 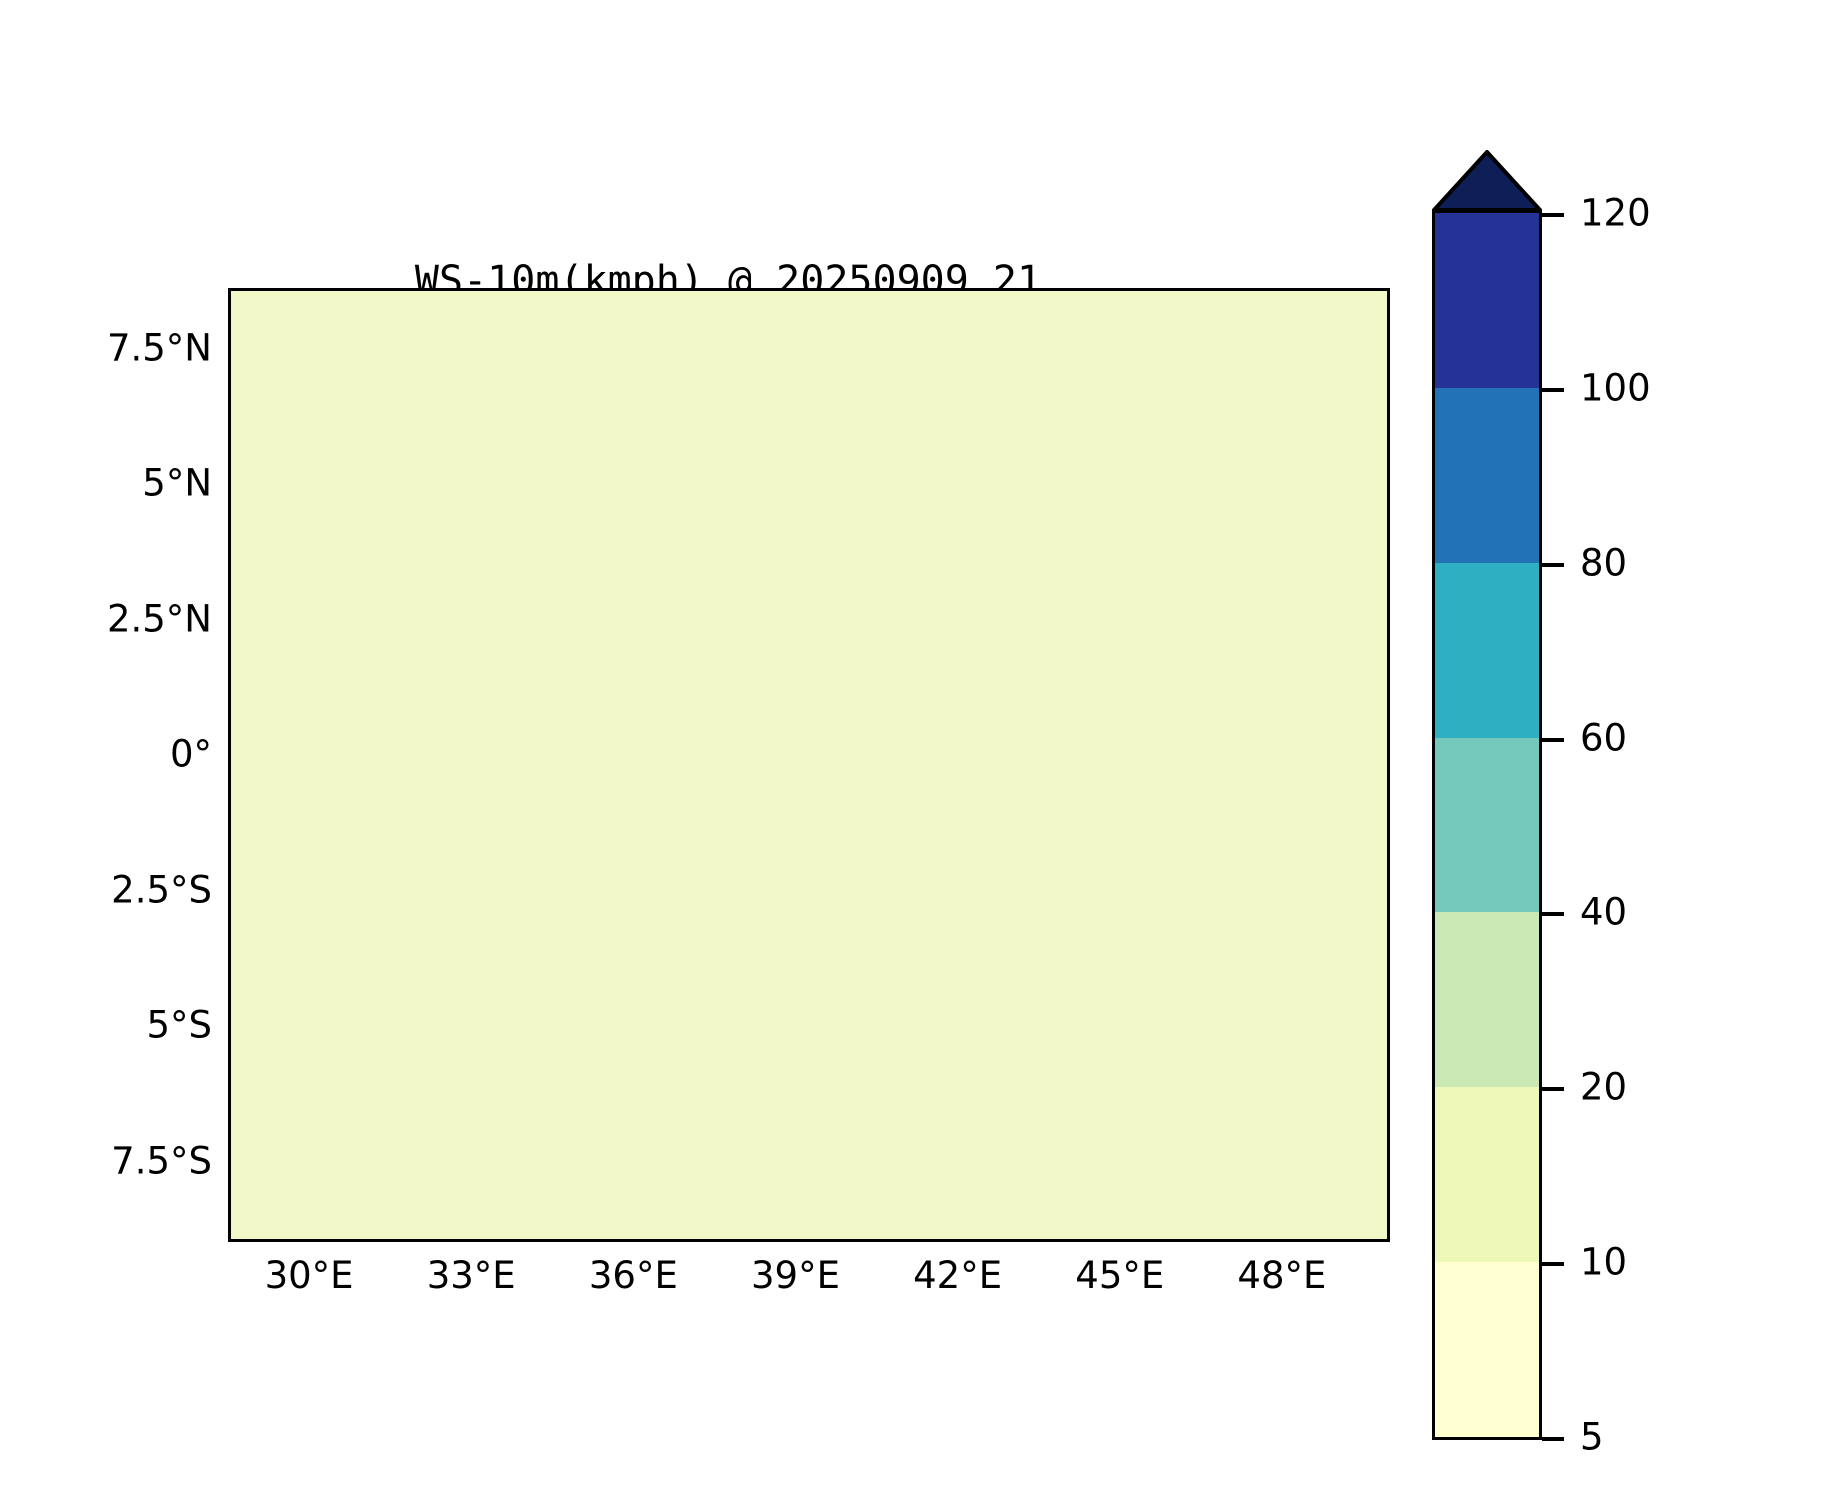 I want to click on x-tick-label: 33°E, so click(x=471, y=1275).